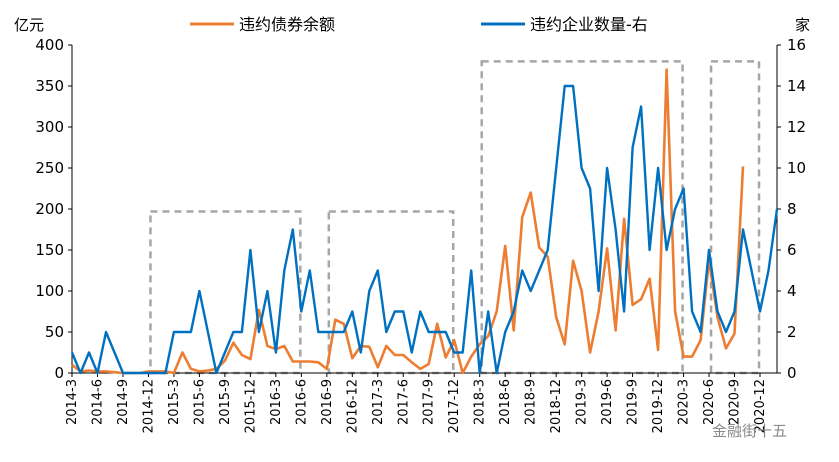 Image resolution: width=839 pixels, height=462 pixels. What do you see at coordinates (480, 402) in the screenshot?
I see `x-tick-label: 2018-3` at bounding box center [480, 402].